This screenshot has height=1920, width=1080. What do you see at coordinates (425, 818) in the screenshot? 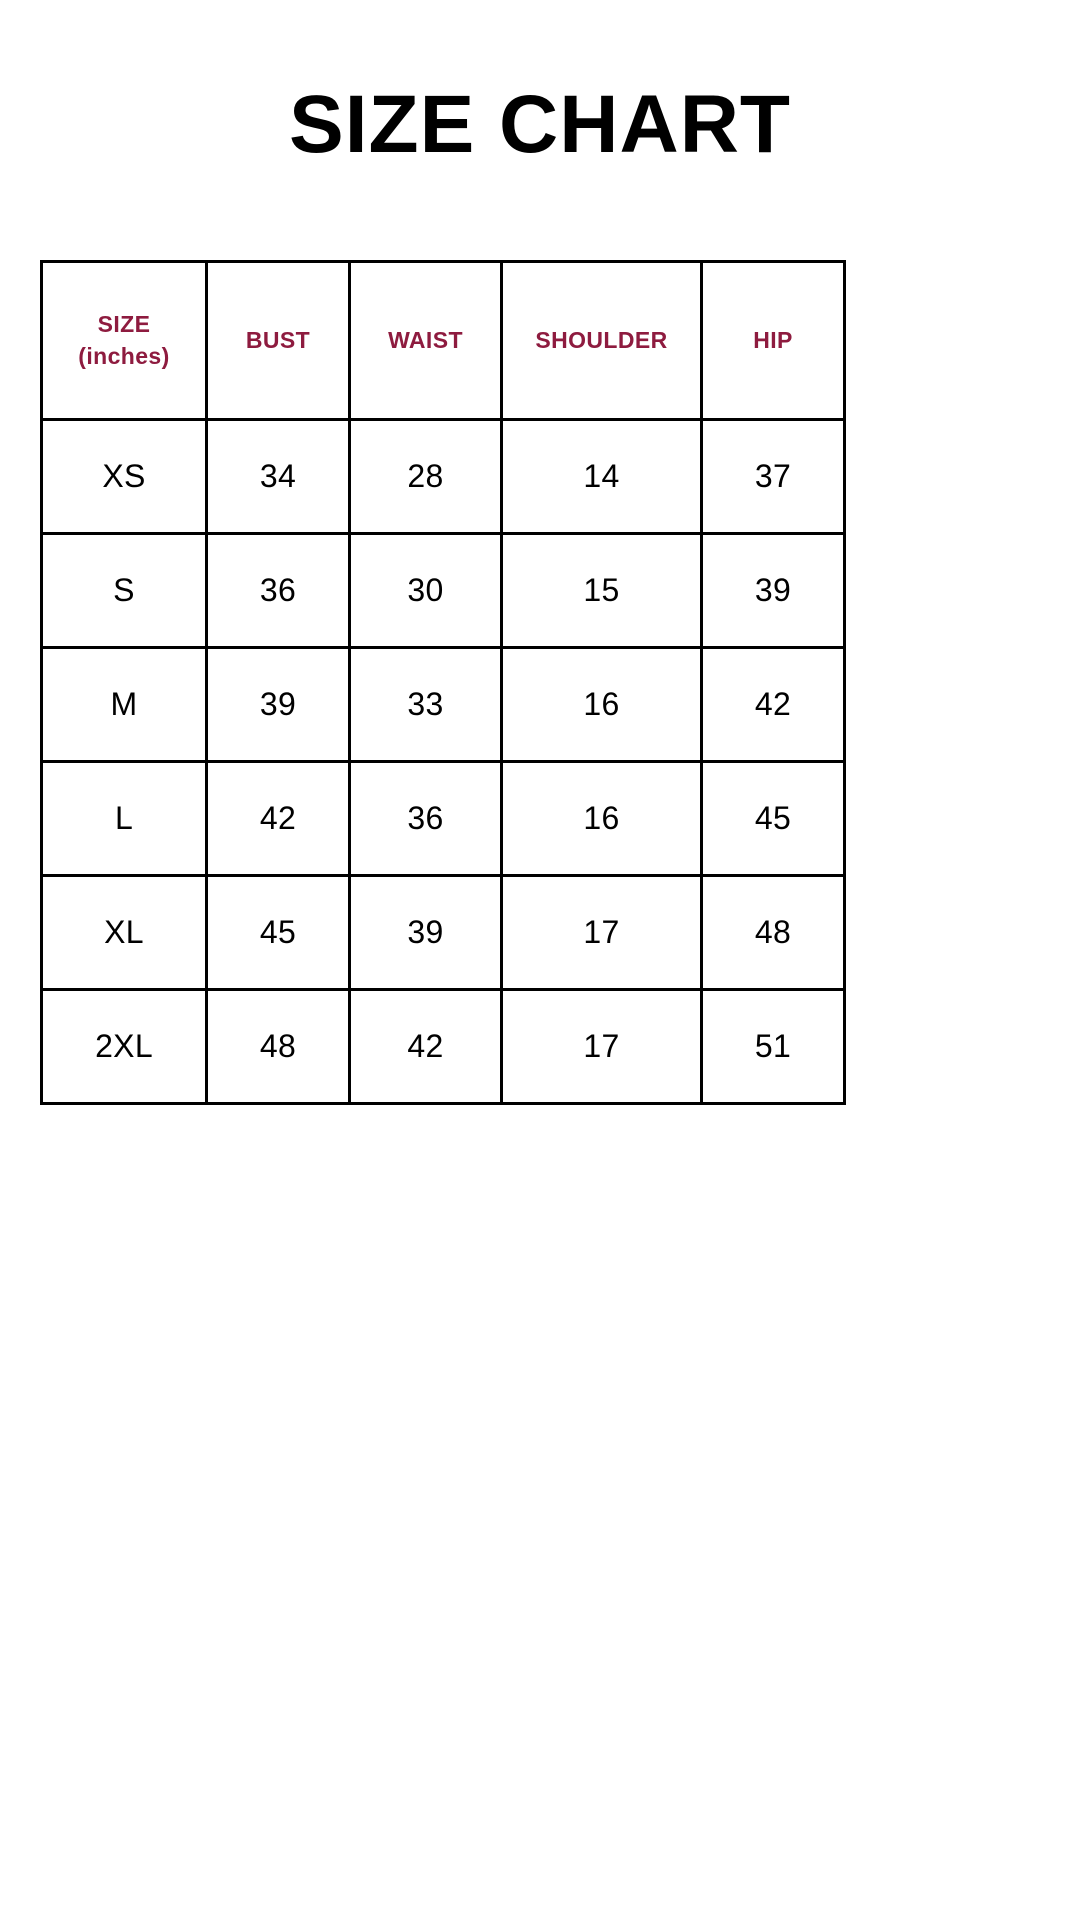
I see `cell-waist: 36` at bounding box center [425, 818].